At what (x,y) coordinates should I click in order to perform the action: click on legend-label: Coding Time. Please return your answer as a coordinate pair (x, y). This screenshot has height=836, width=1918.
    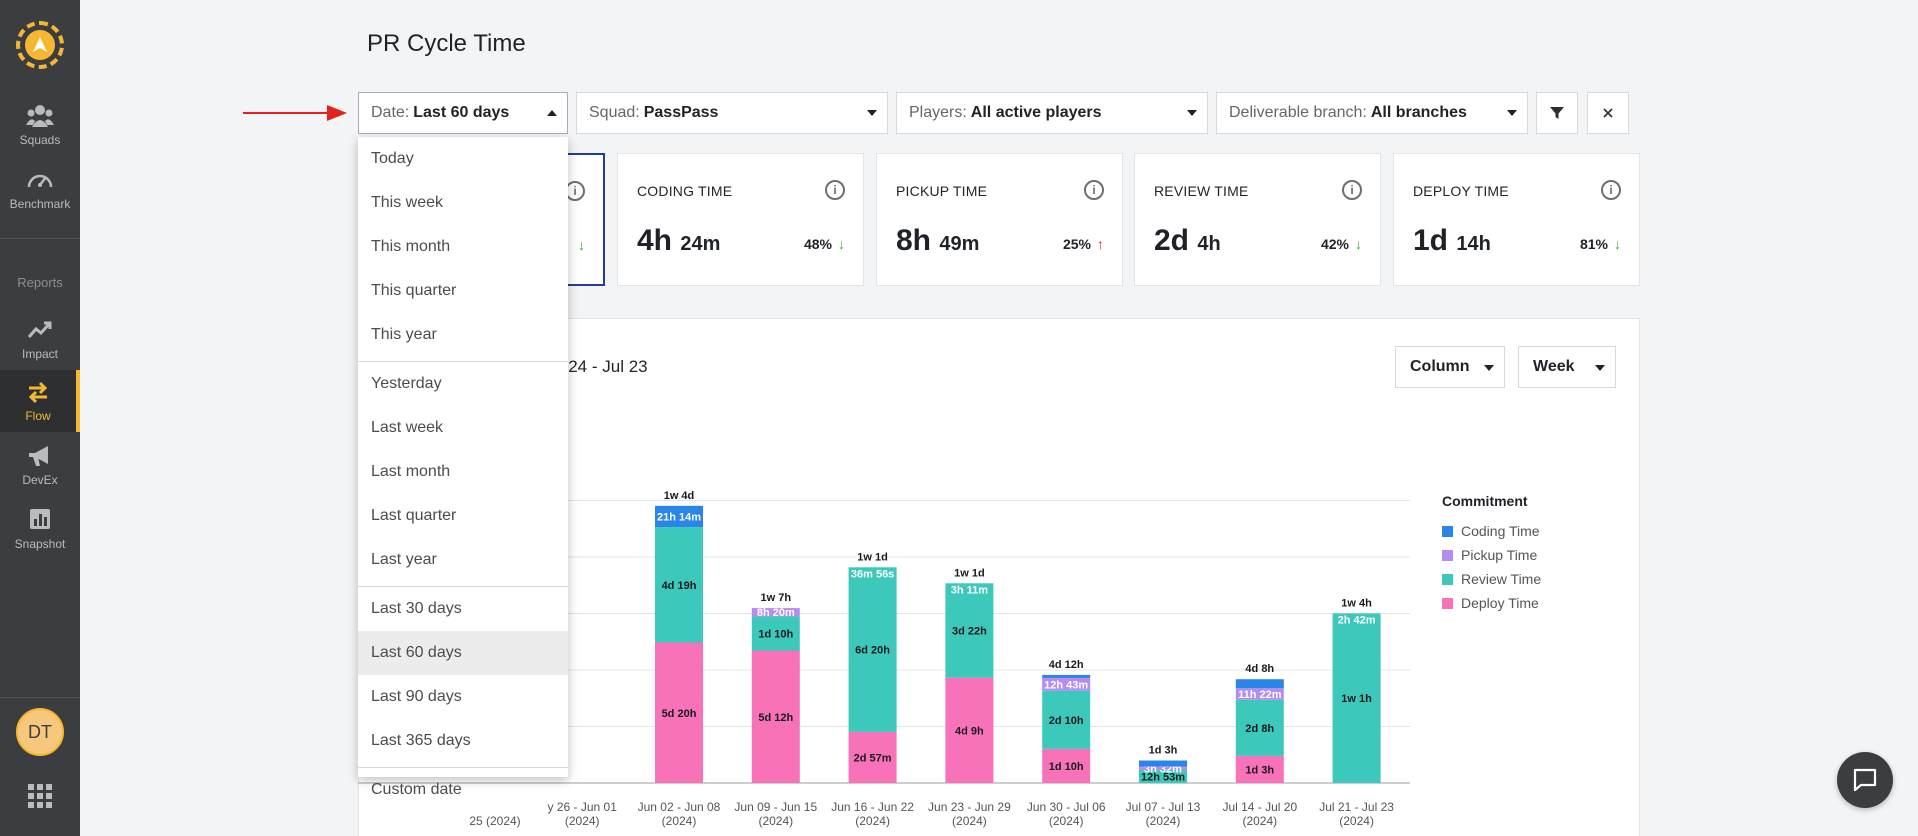
    Looking at the image, I should click on (1500, 531).